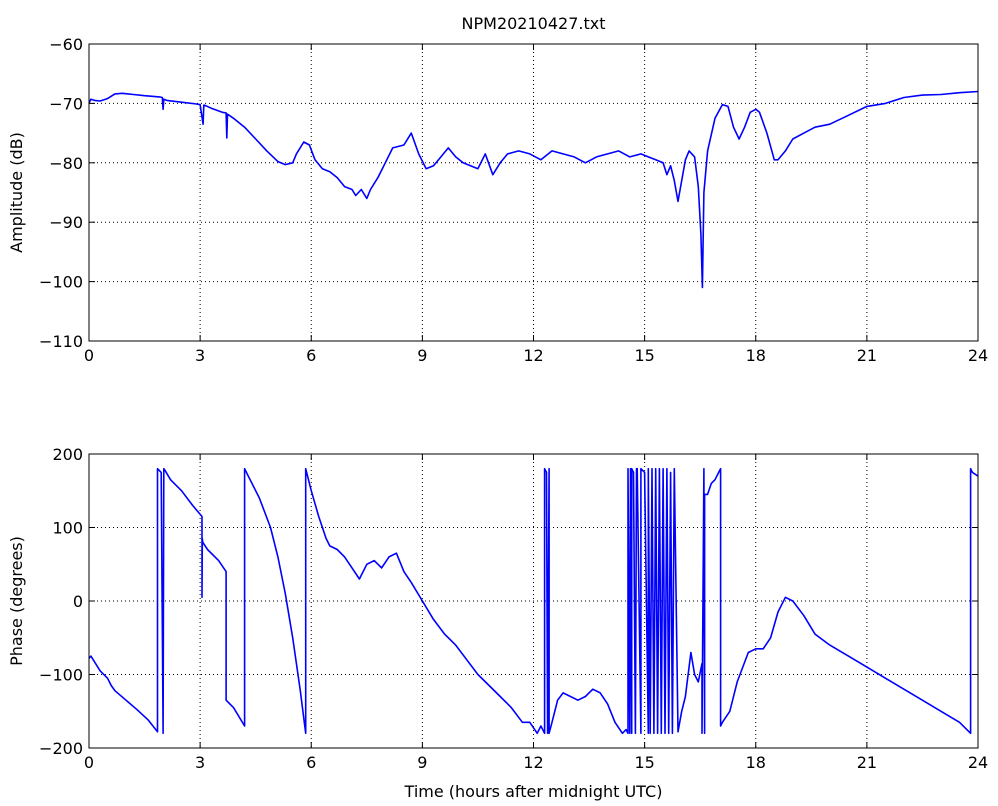  What do you see at coordinates (16, 192) in the screenshot?
I see `amplitude-y-axis-label: Amplitude (dB)` at bounding box center [16, 192].